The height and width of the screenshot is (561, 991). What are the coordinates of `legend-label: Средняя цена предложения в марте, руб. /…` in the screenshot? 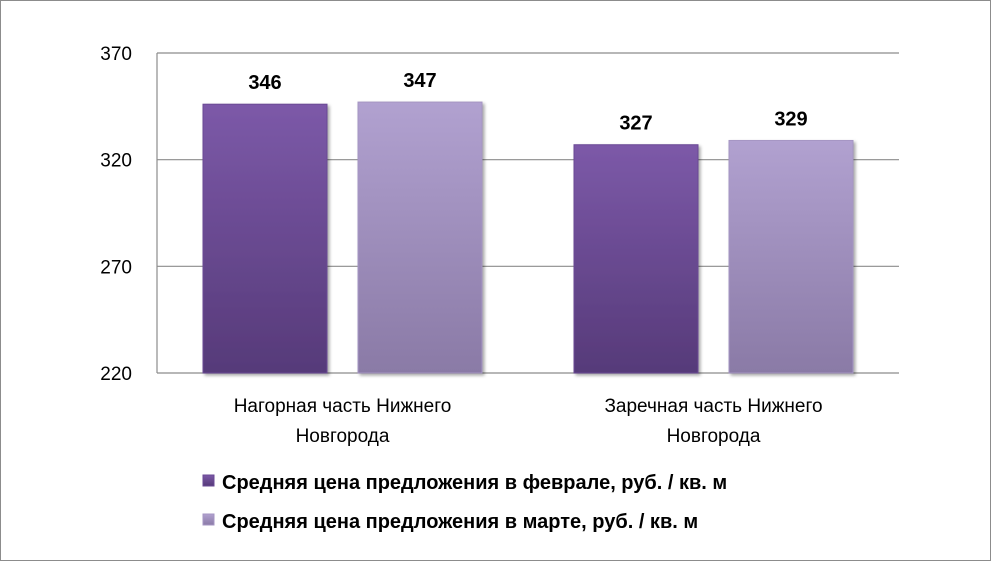 It's located at (460, 522).